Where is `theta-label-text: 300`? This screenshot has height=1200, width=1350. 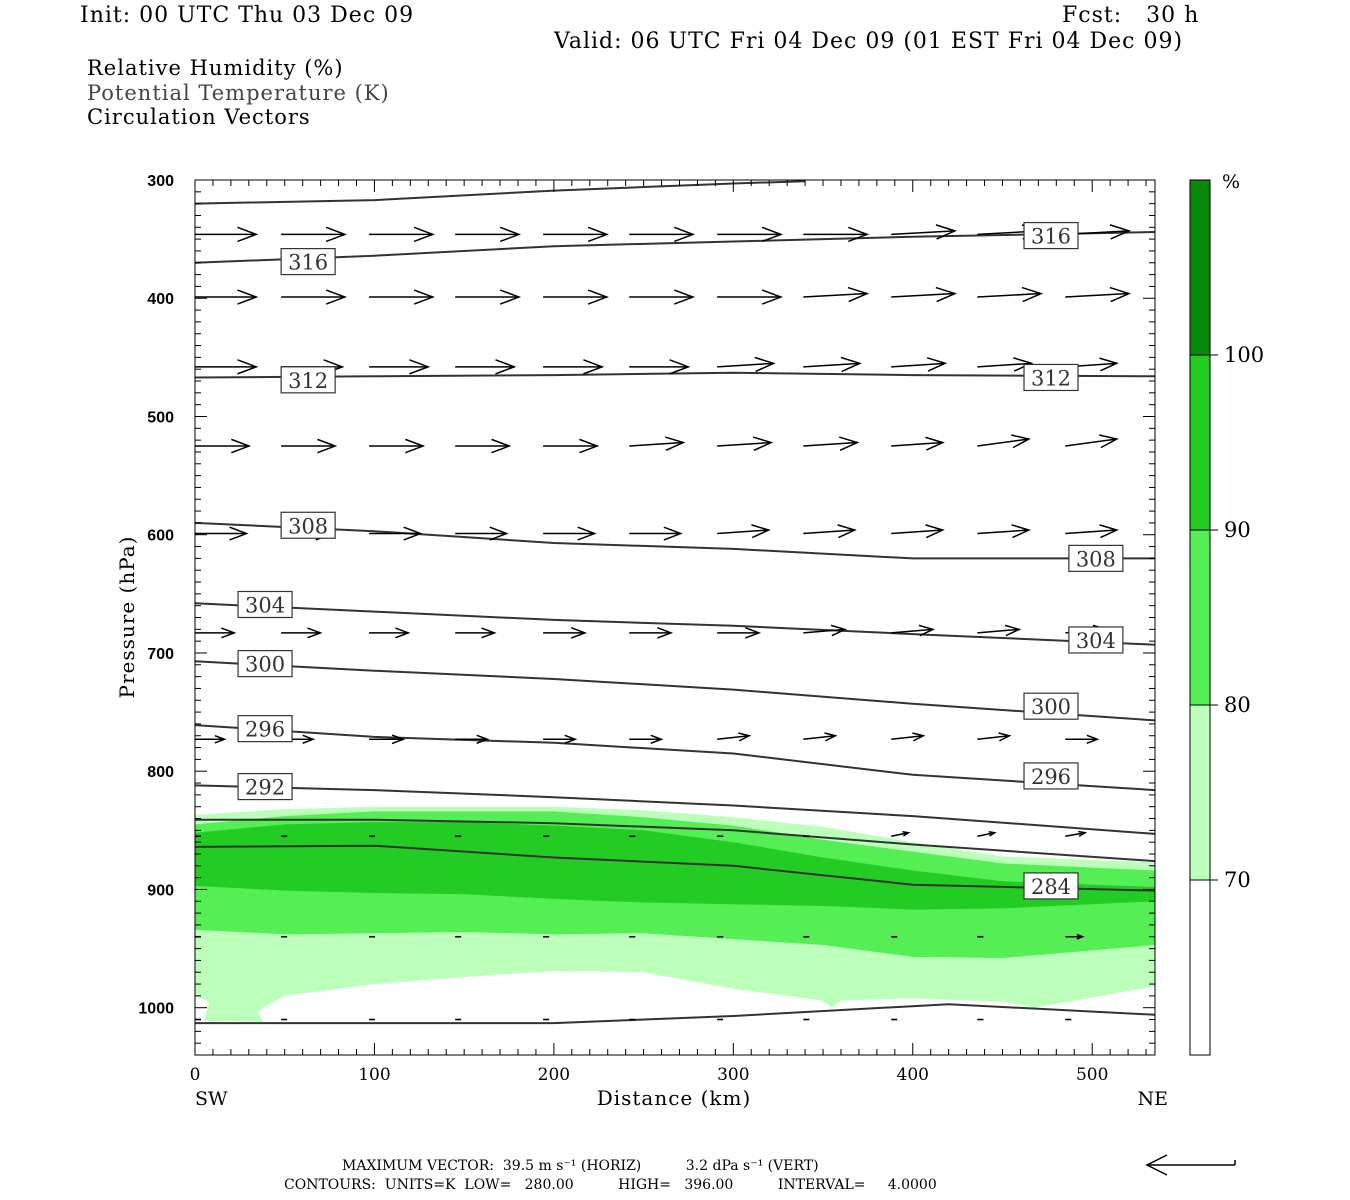 theta-label-text: 300 is located at coordinates (1051, 707).